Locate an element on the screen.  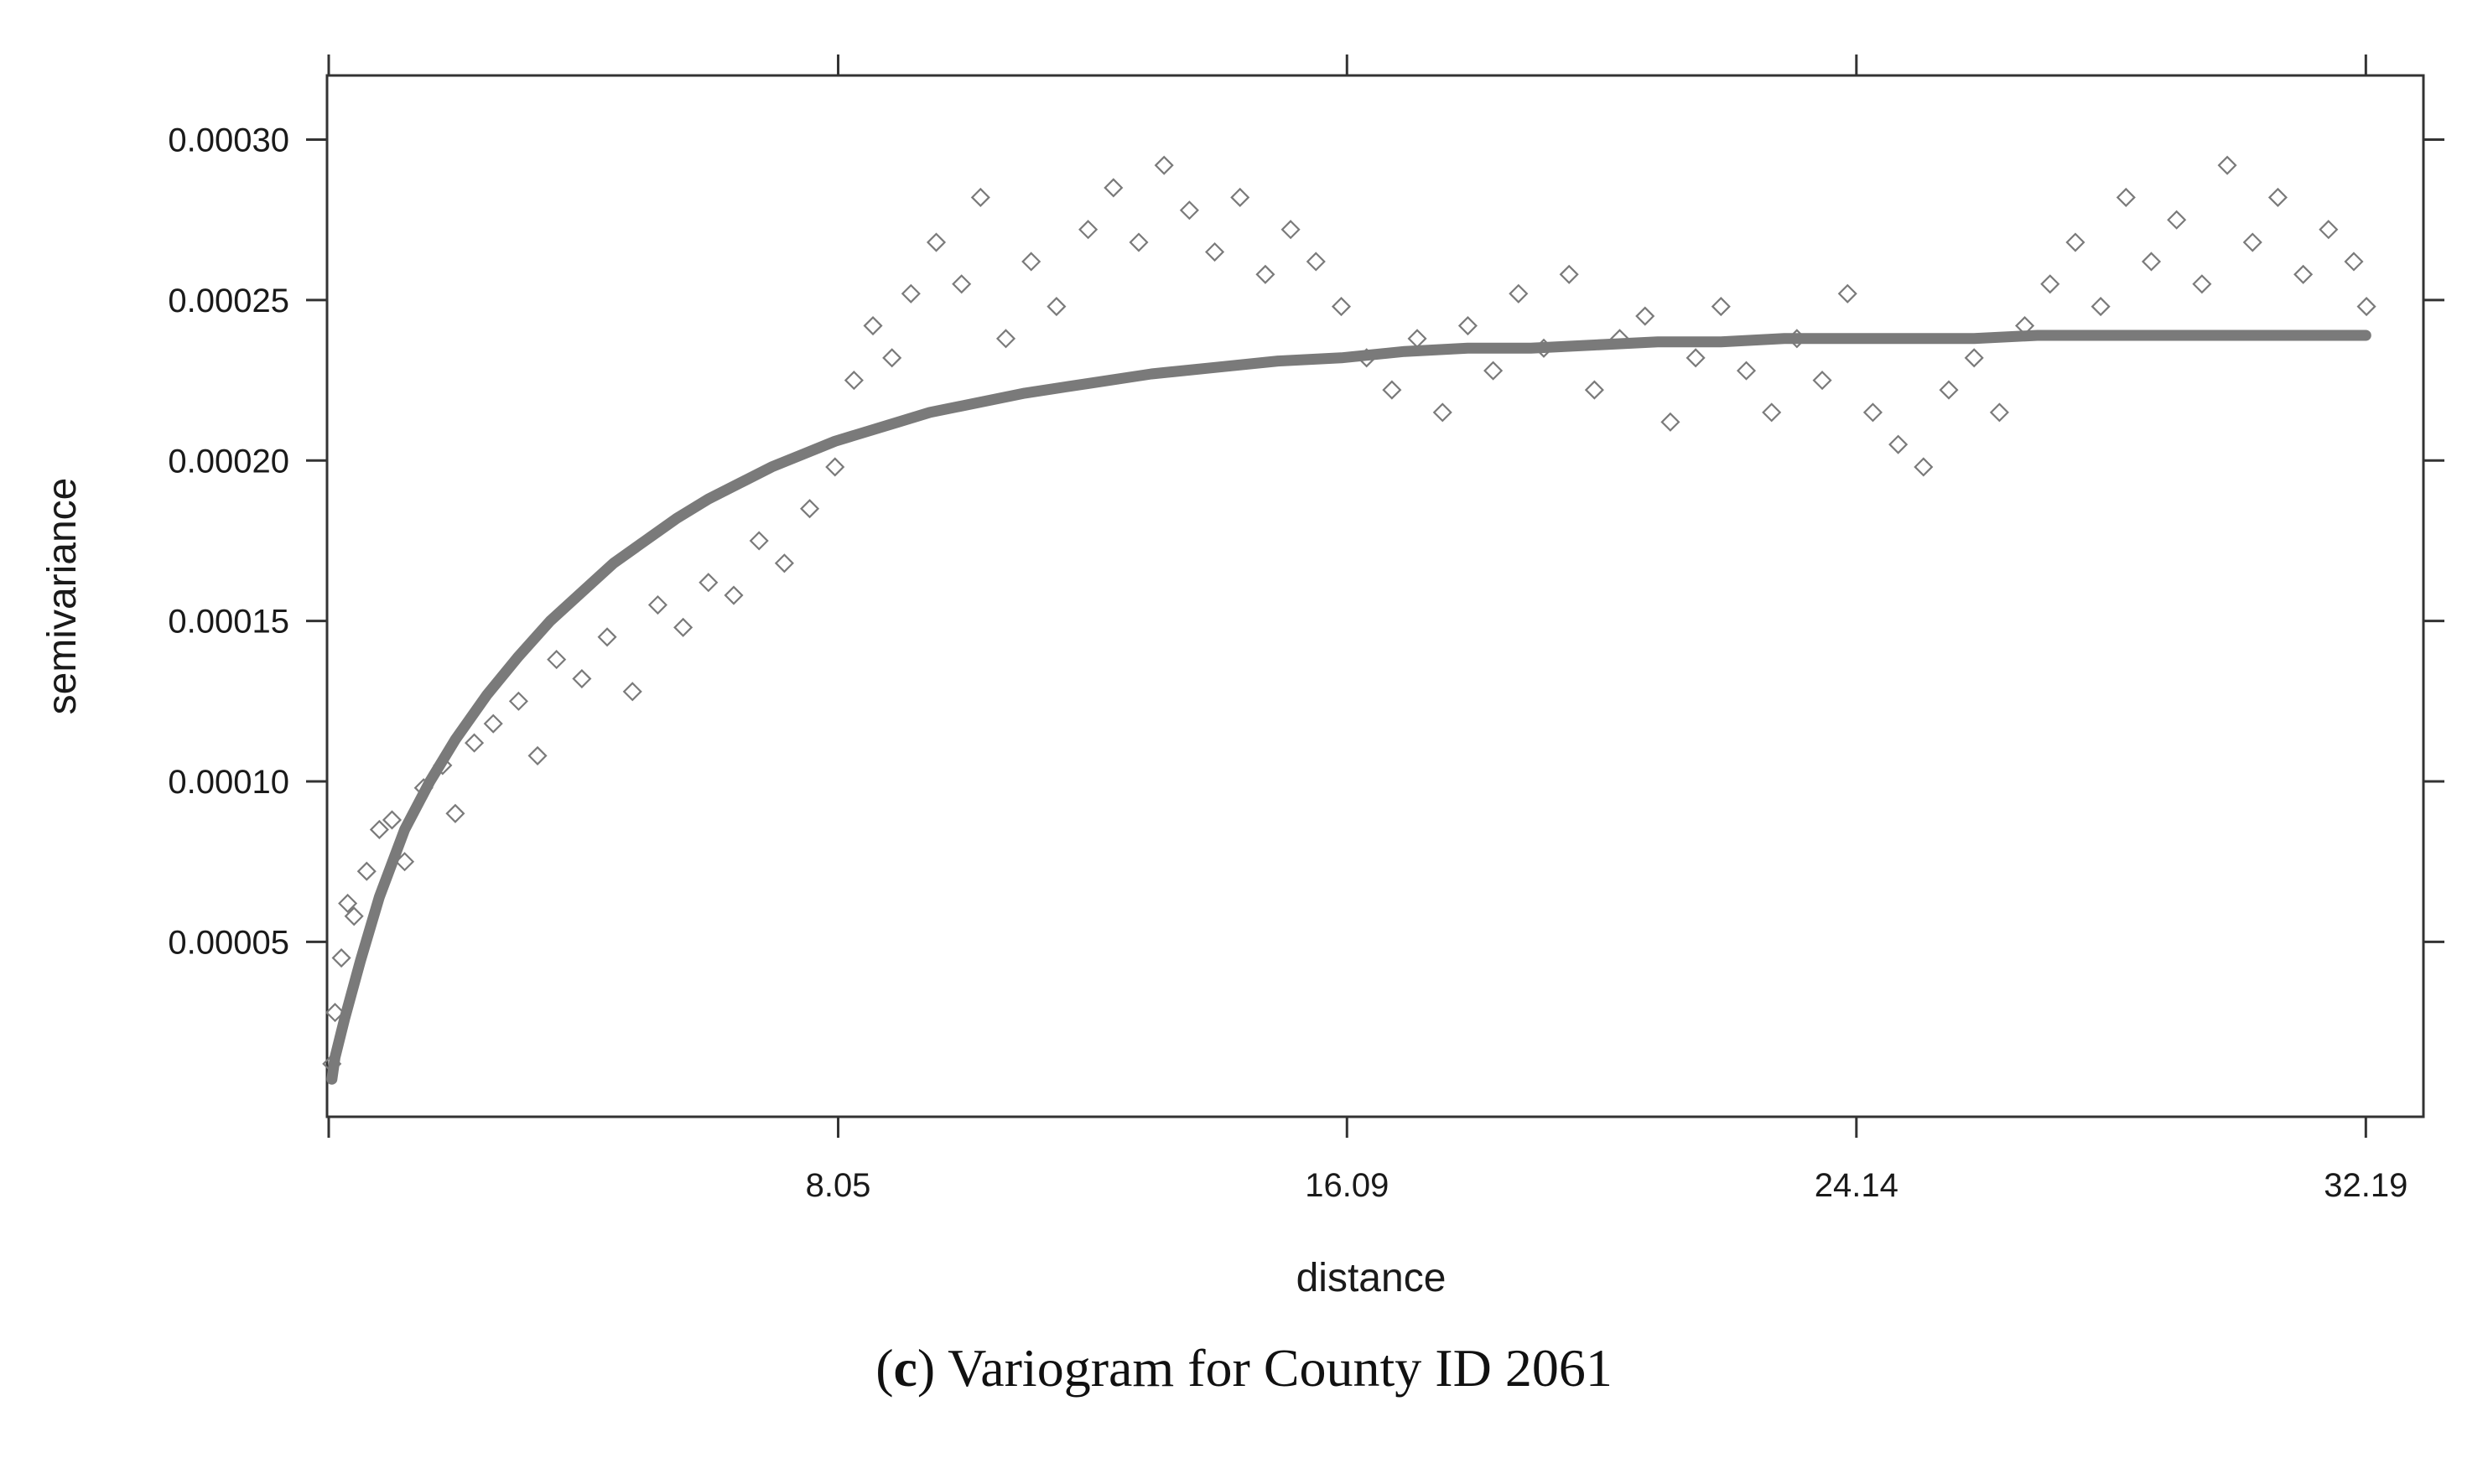
x-axis-title: distance is located at coordinates (1371, 1278).